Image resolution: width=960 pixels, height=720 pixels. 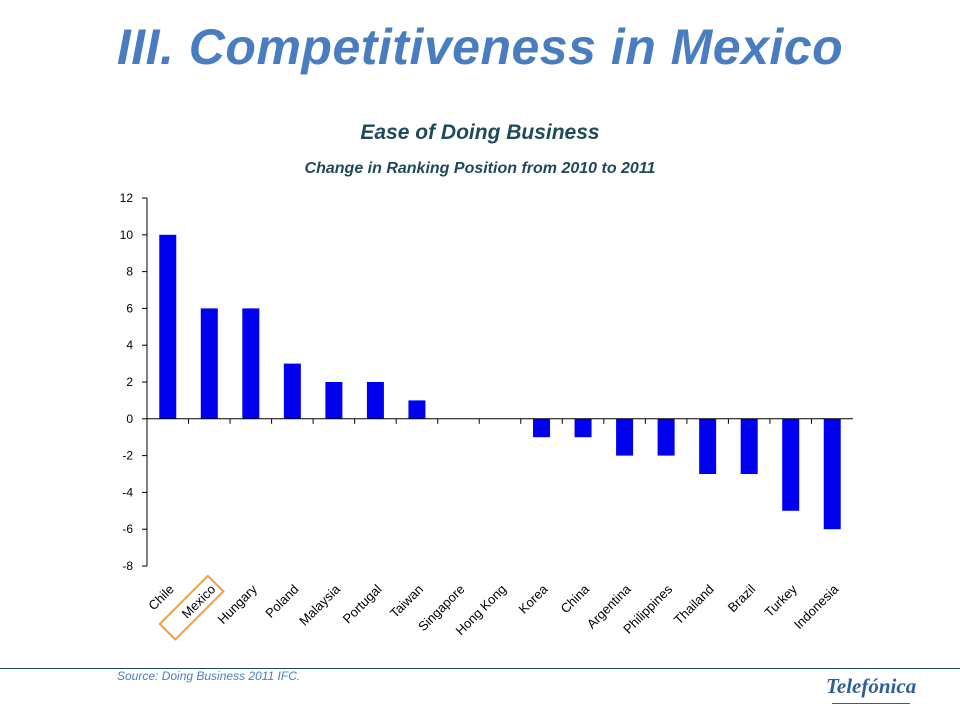 I want to click on y-tick-label: 6, so click(x=129, y=308).